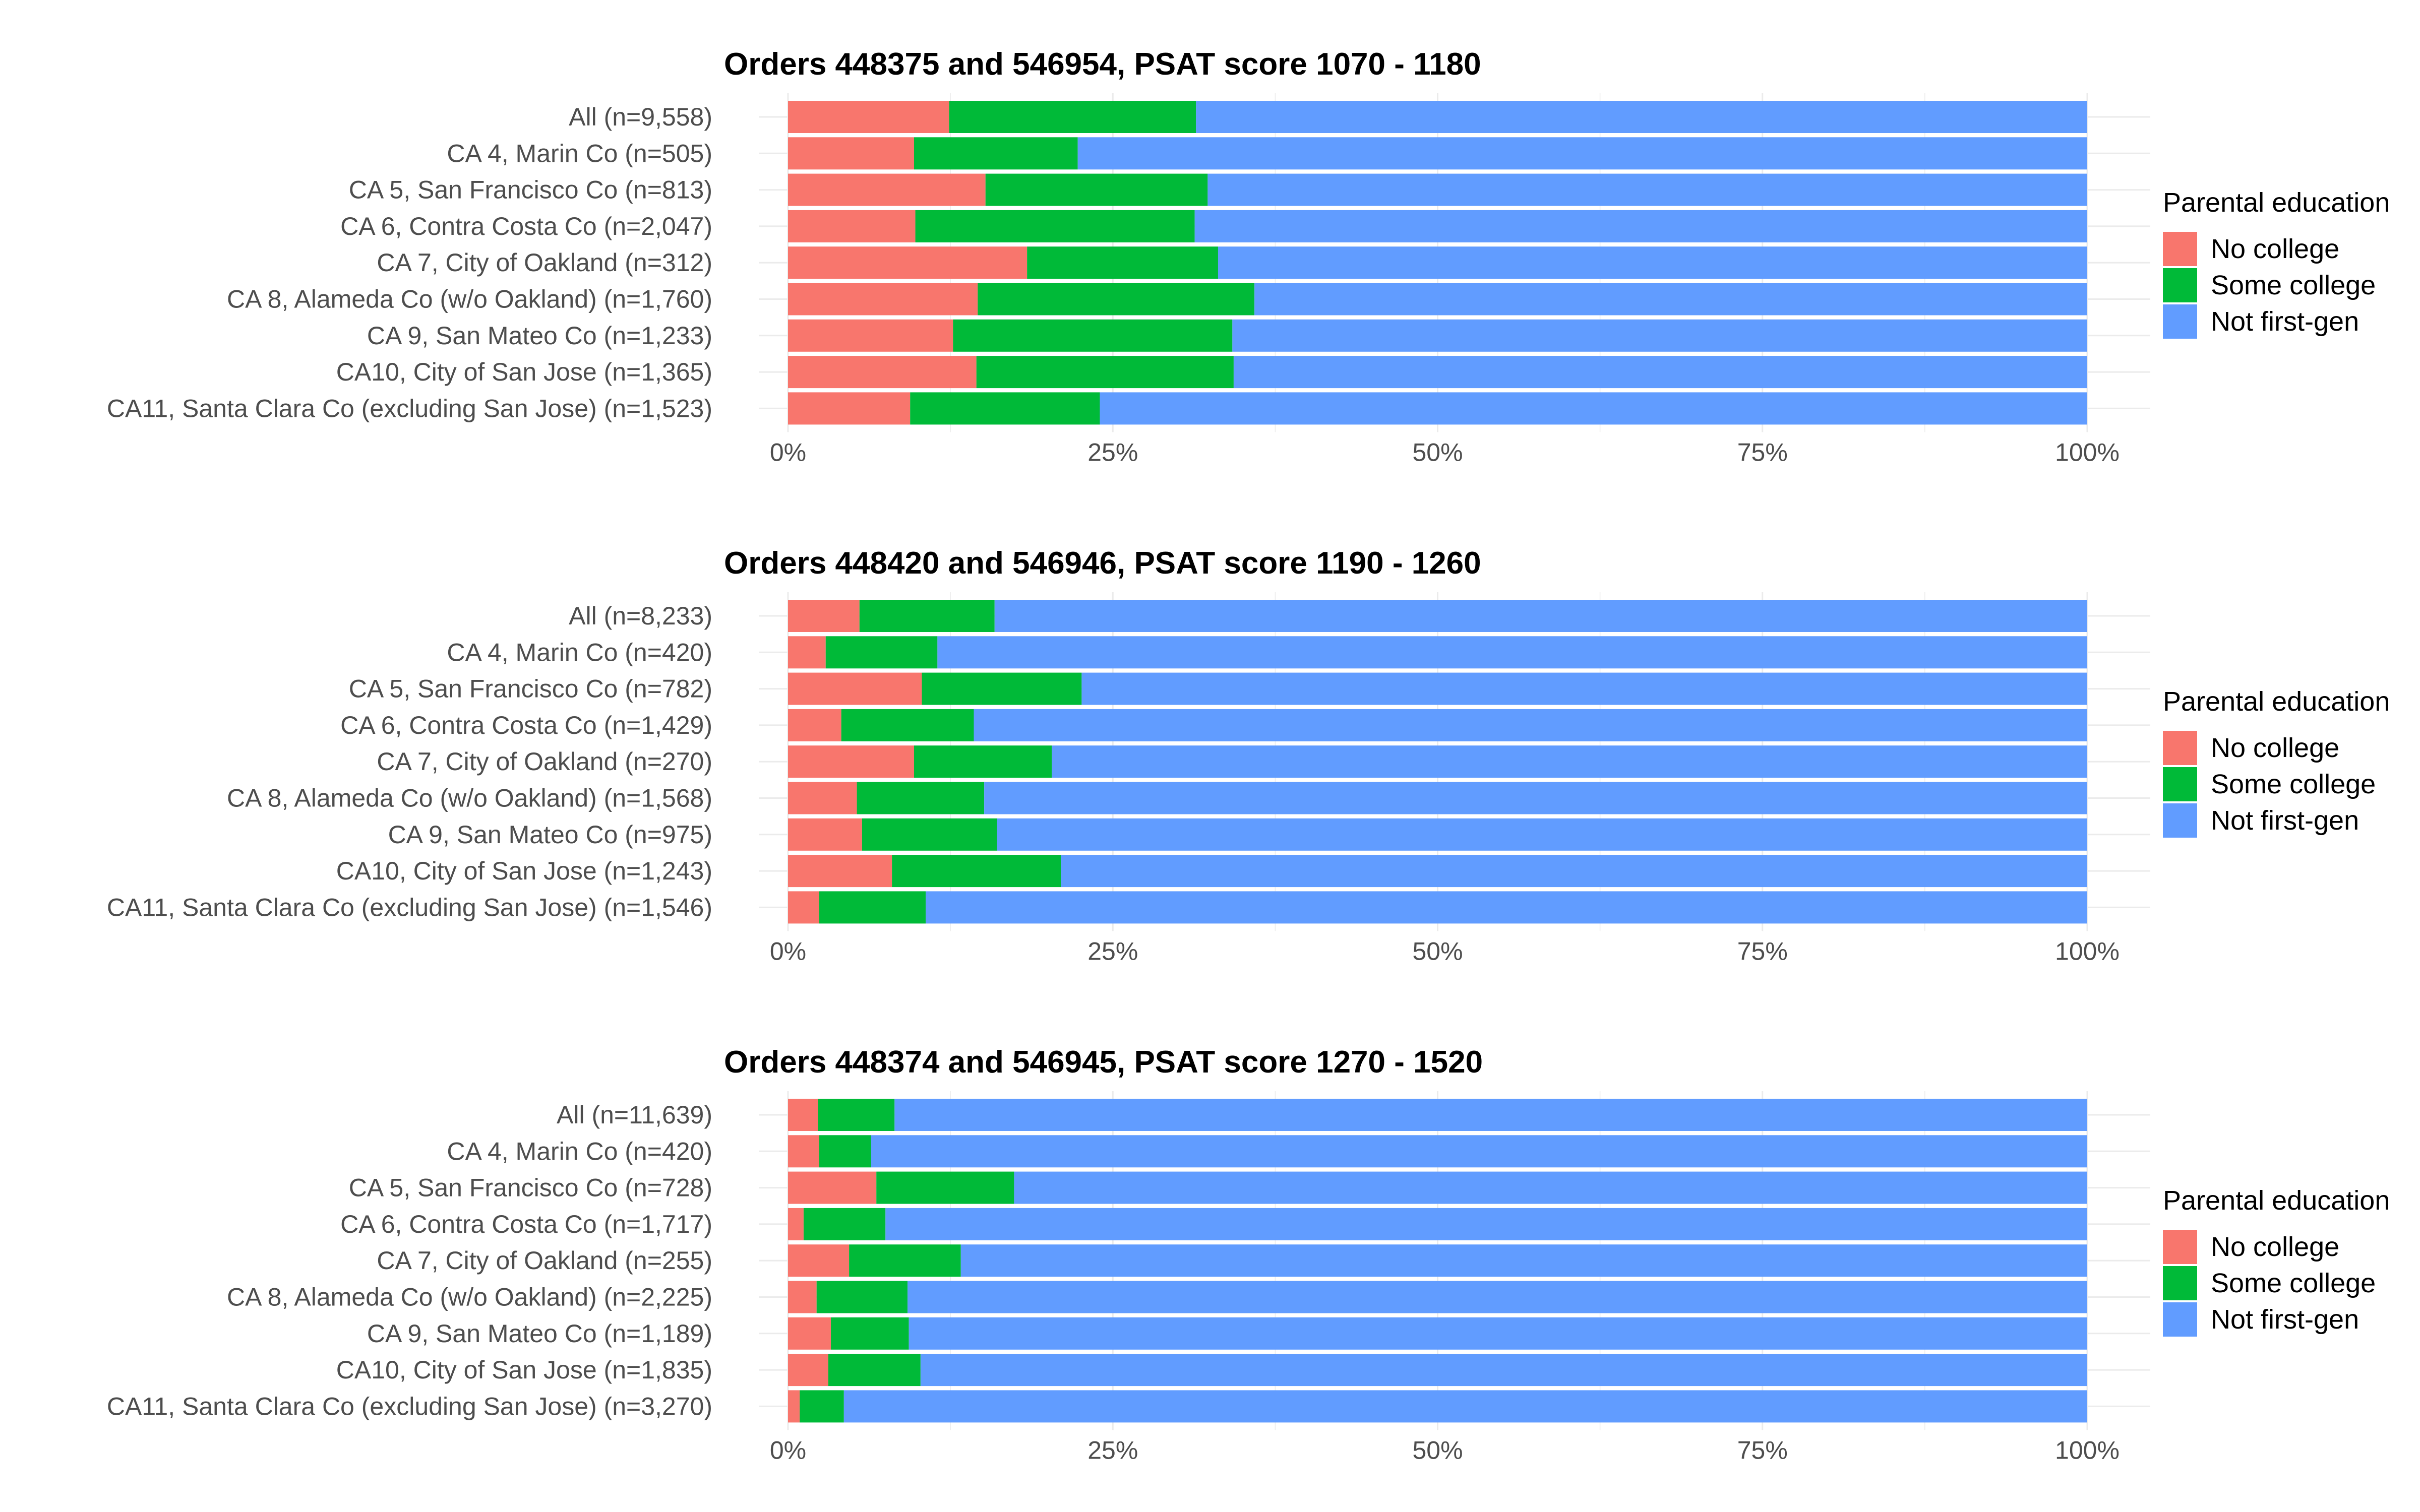 The width and height of the screenshot is (2420, 1512). I want to click on category-label: CA10, City of San Jose (n=1,835), so click(524, 1370).